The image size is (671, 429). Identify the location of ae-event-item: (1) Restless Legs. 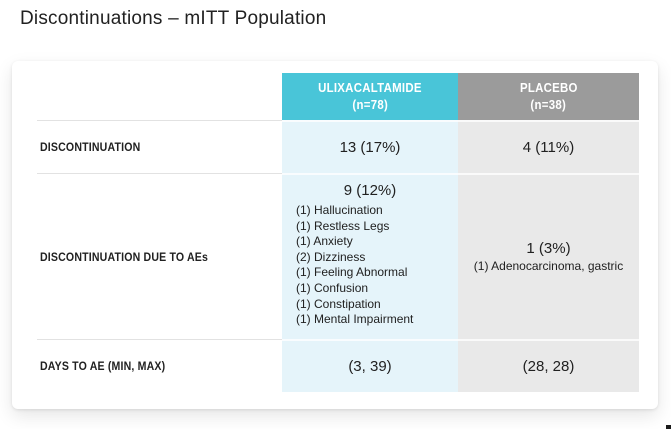
(343, 225).